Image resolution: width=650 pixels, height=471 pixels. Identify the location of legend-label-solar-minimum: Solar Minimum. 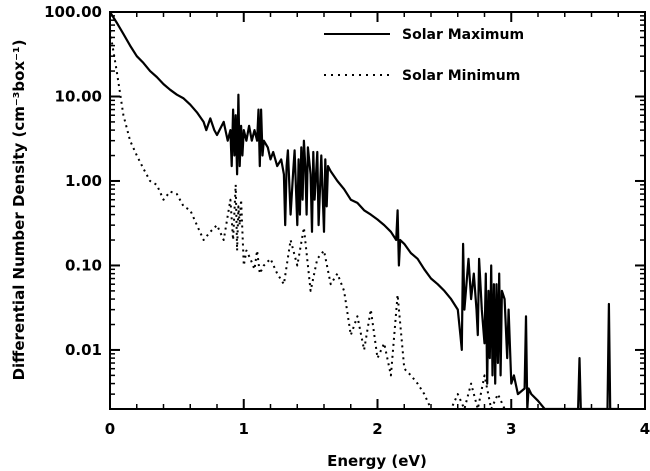
(461, 76).